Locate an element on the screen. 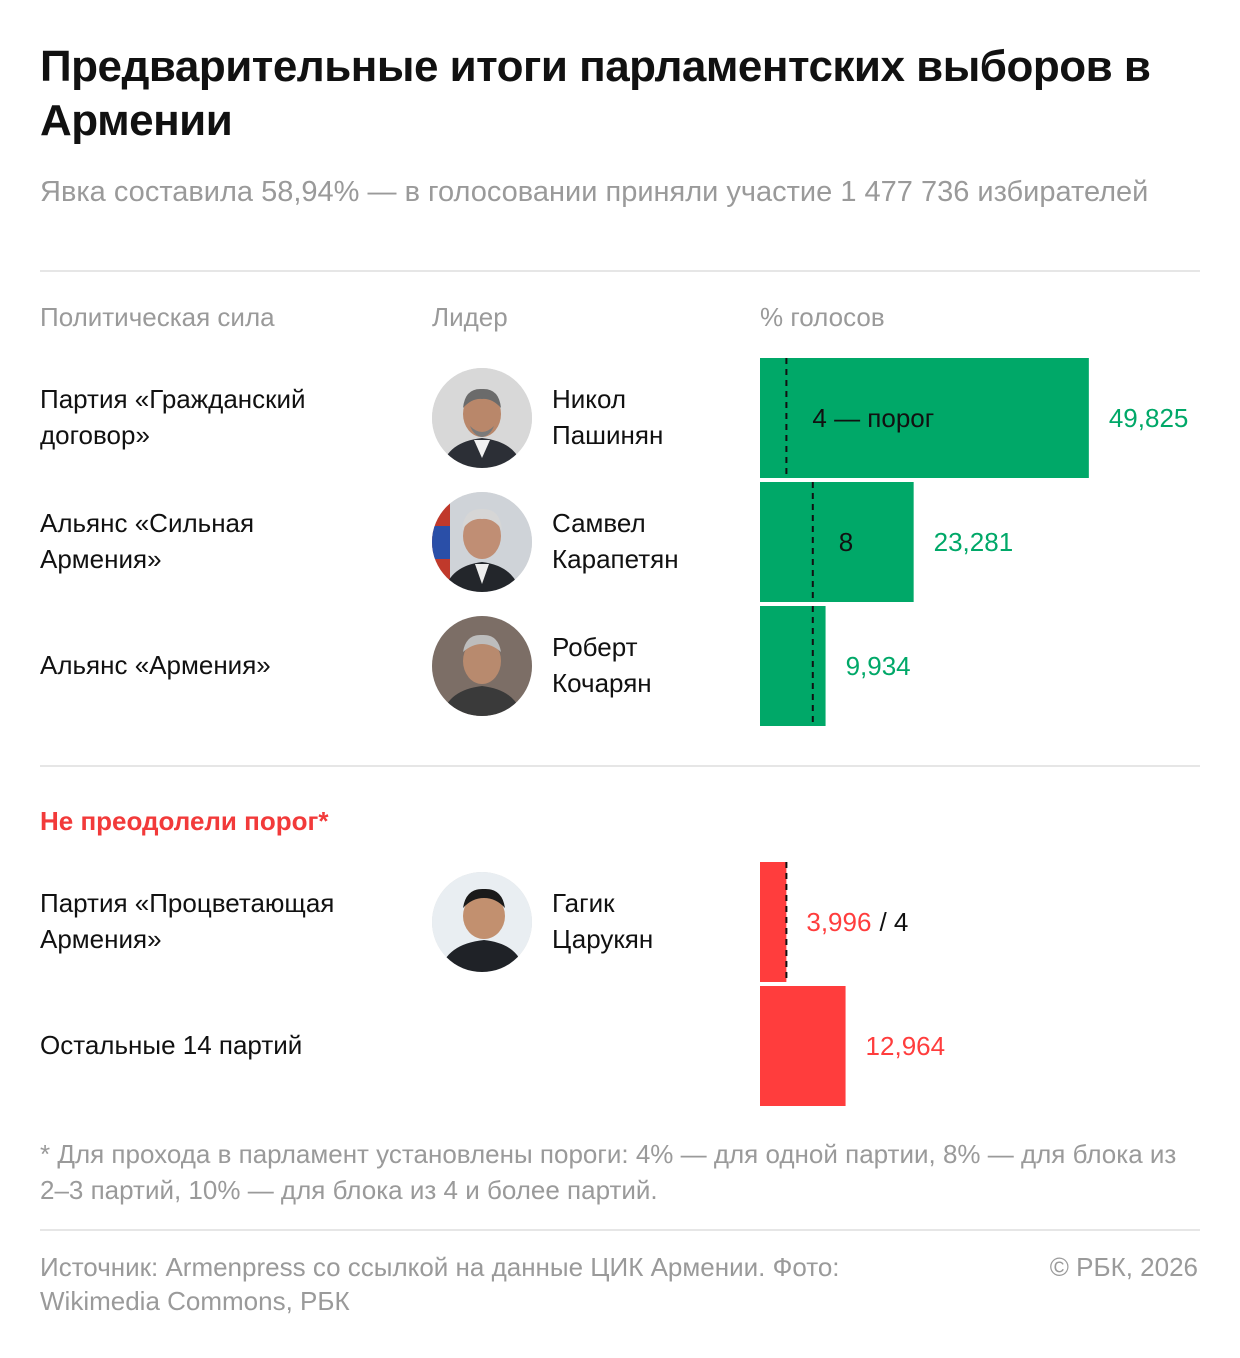  portrait-kocharyan-icon is located at coordinates (482, 666).